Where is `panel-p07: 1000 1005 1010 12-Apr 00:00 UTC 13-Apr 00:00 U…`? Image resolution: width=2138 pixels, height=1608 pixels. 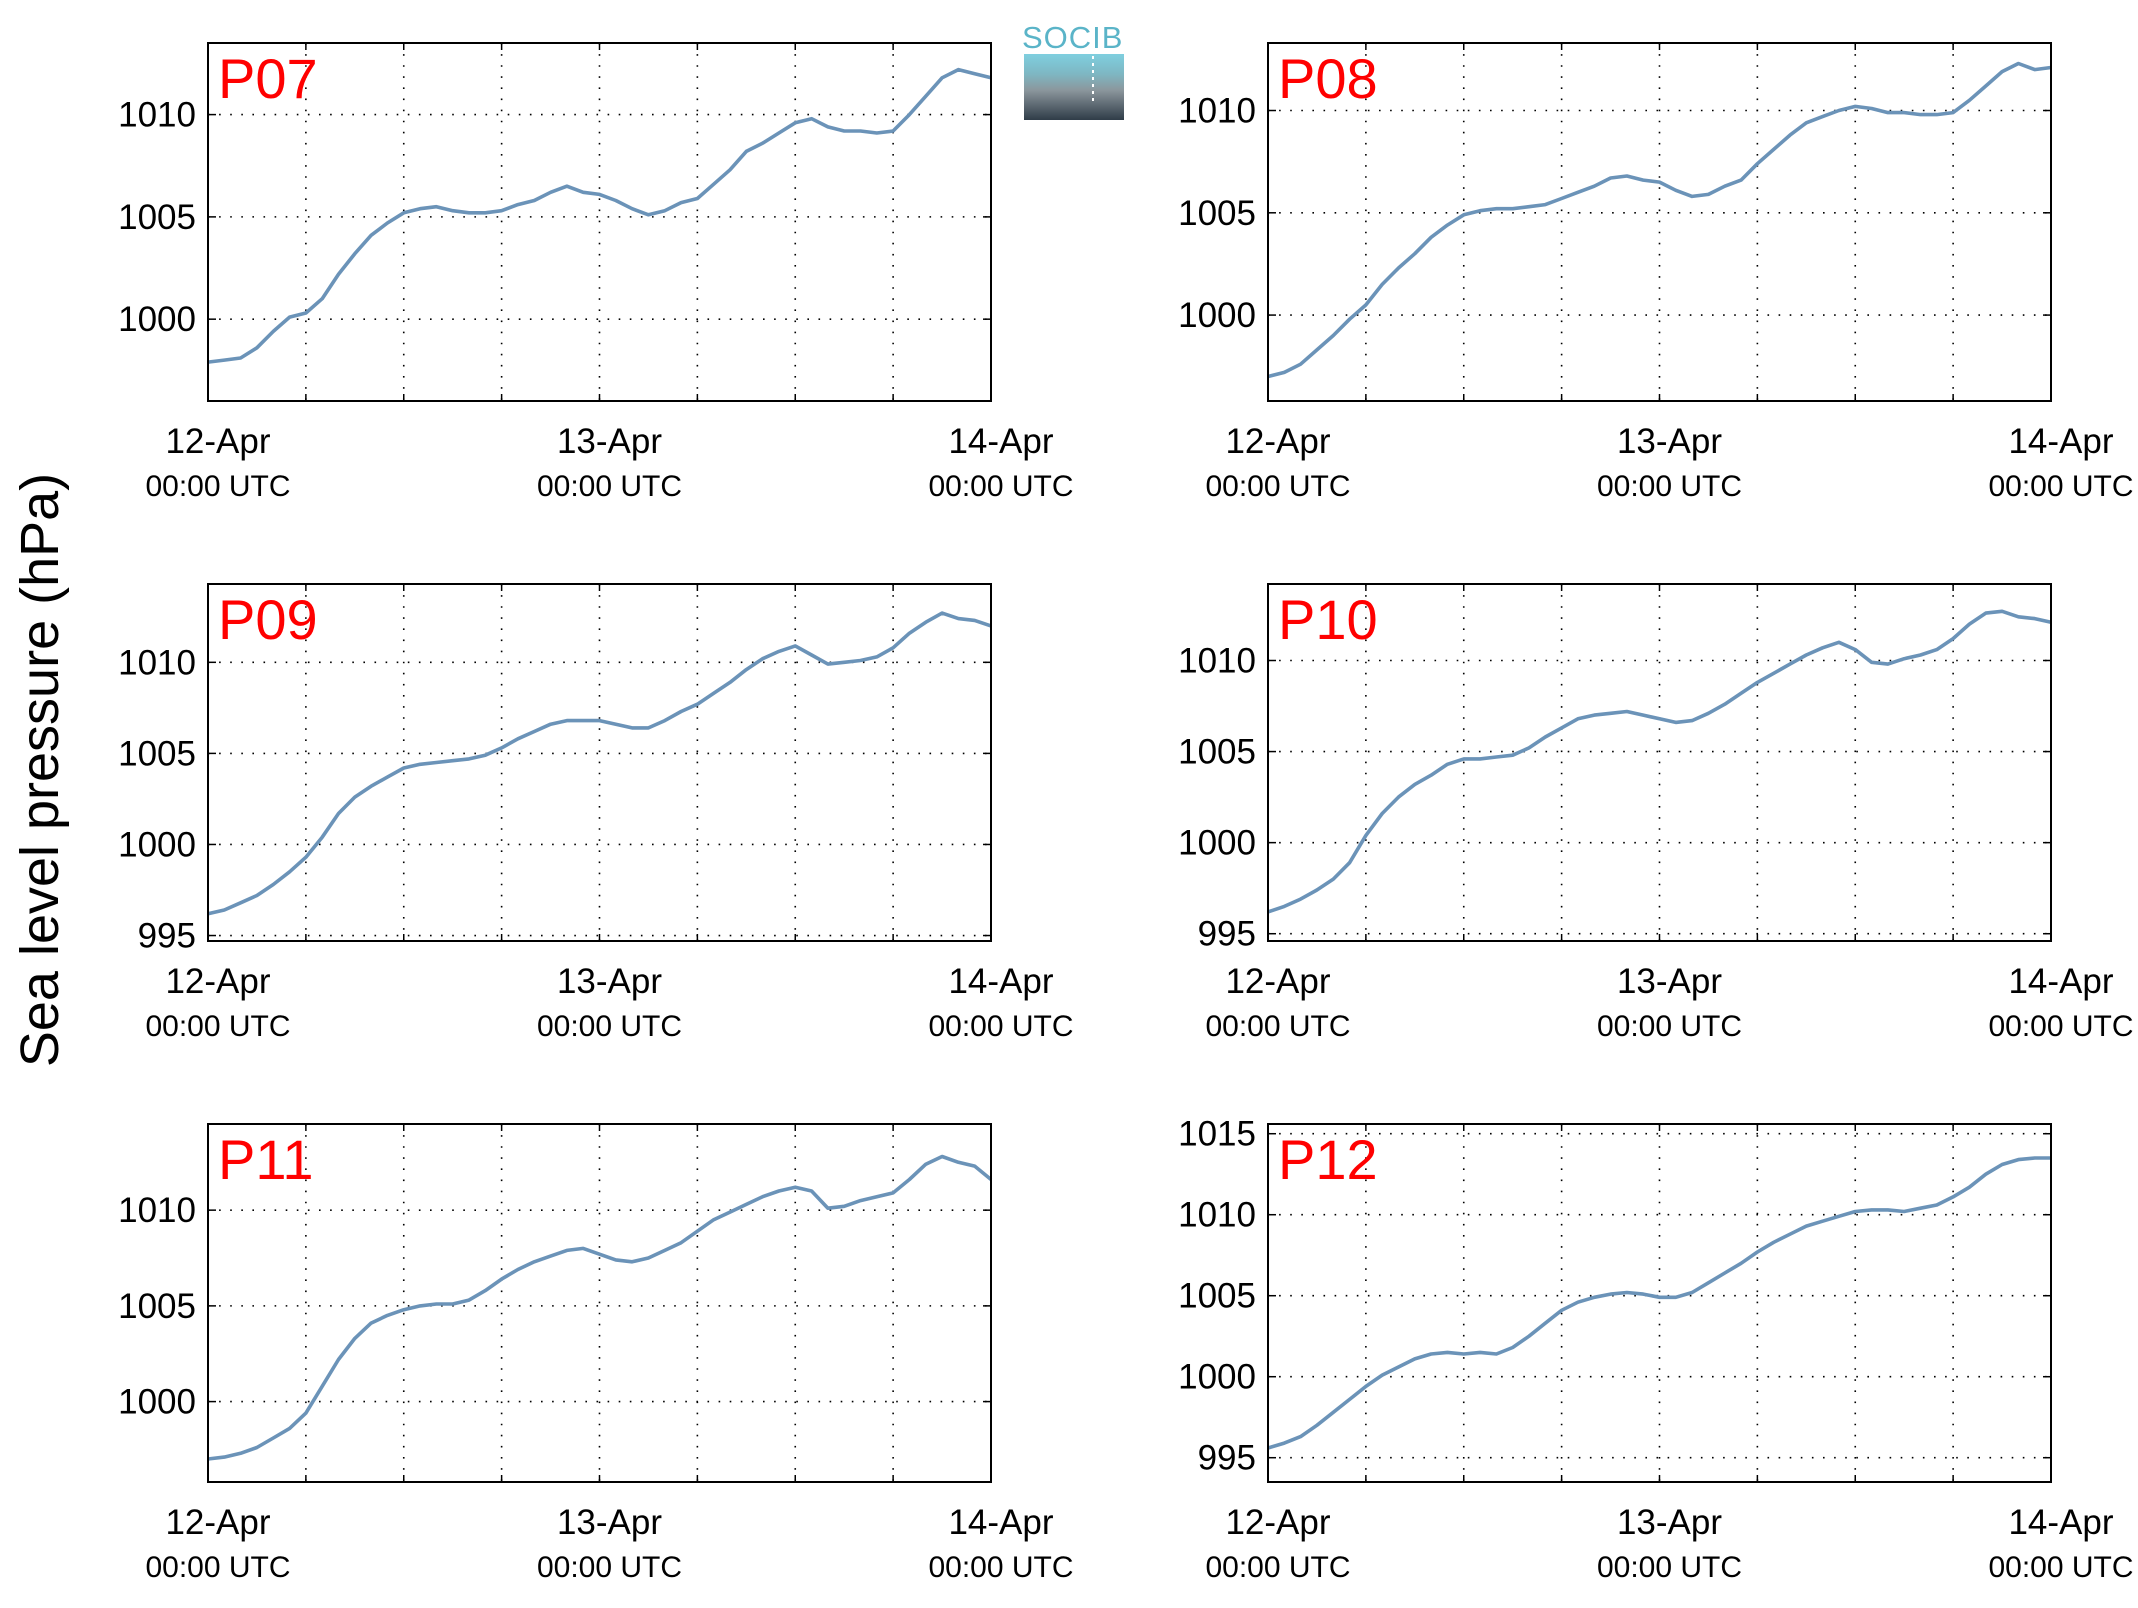 panel-p07: 1000 1005 1010 12-Apr 00:00 UTC 13-Apr 00:00 U… is located at coordinates (596, 272).